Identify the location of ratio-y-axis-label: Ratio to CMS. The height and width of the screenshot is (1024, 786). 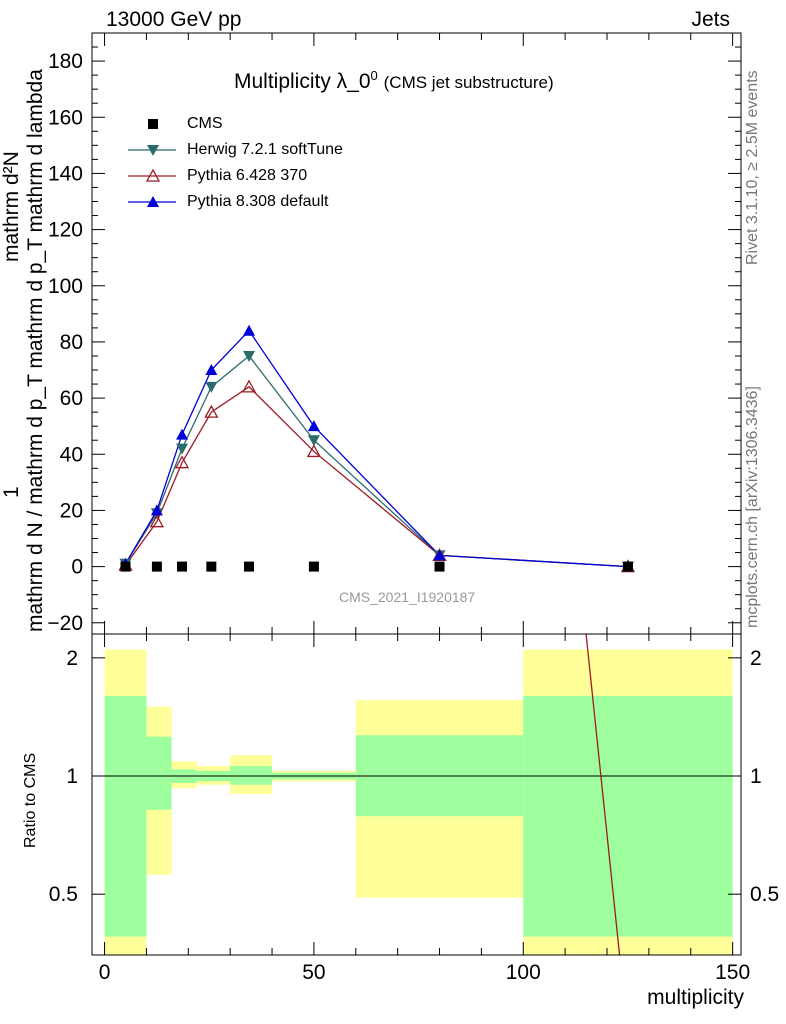
(30, 800).